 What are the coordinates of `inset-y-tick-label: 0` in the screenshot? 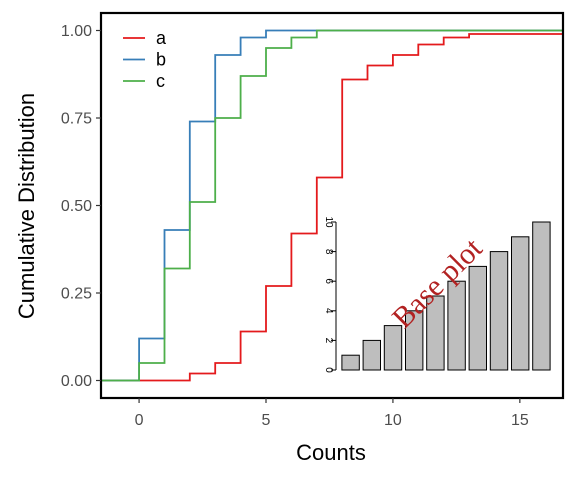 It's located at (328, 370).